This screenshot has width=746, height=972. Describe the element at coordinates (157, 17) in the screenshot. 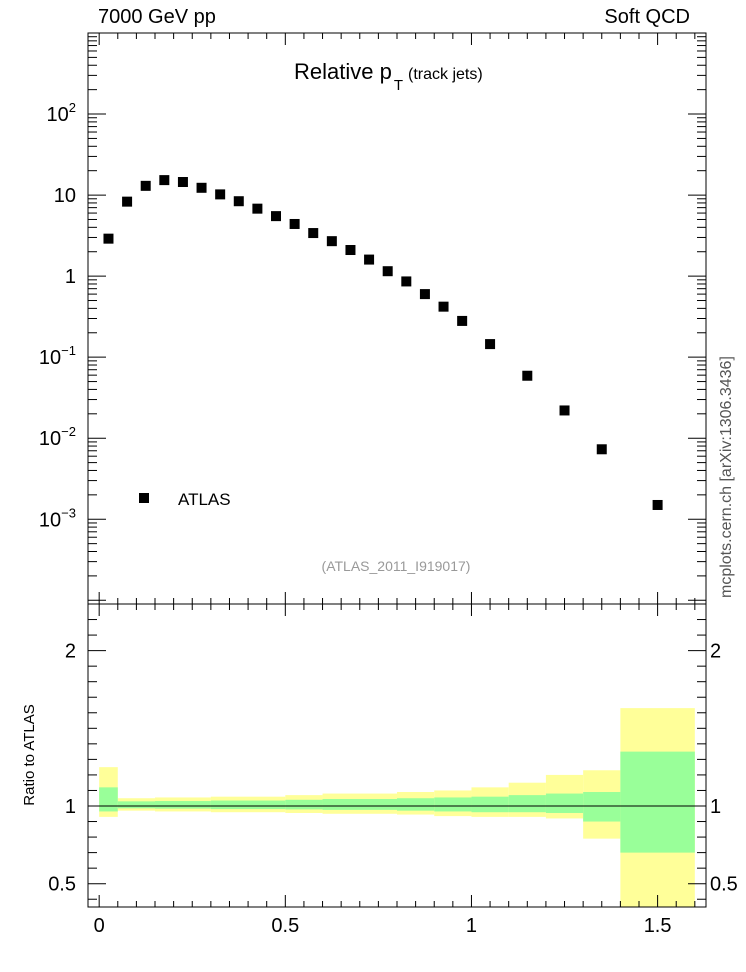

I see `header-energy-label: 7000 GeV pp` at that location.